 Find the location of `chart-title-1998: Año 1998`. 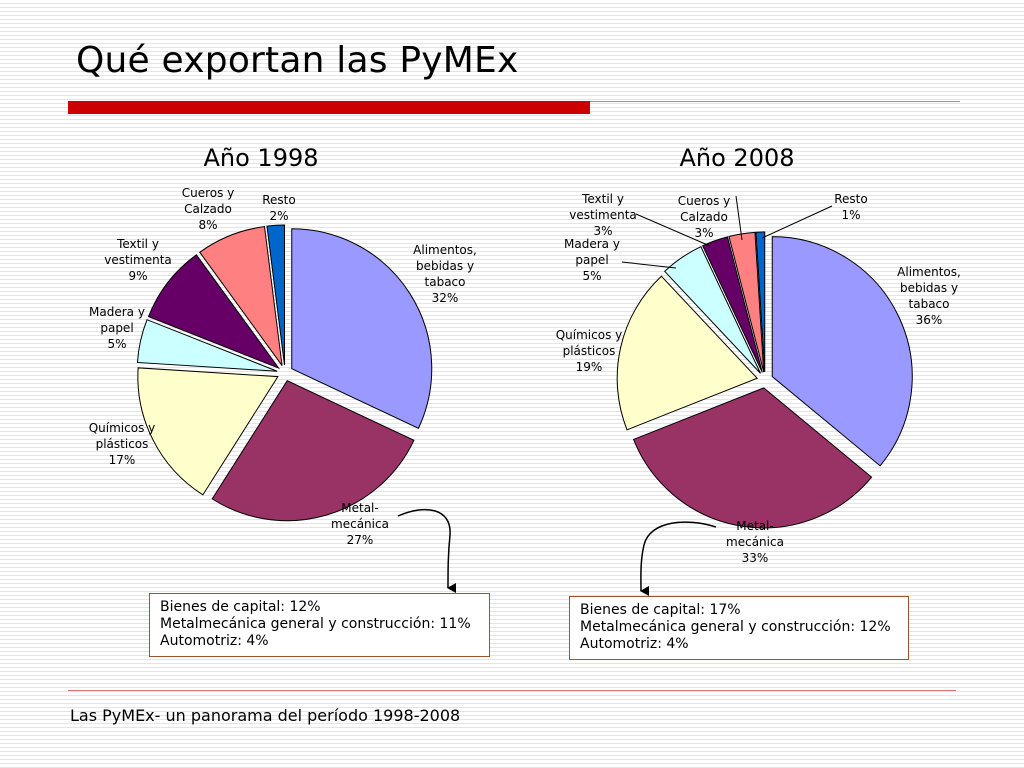

chart-title-1998: Año 1998 is located at coordinates (260, 158).